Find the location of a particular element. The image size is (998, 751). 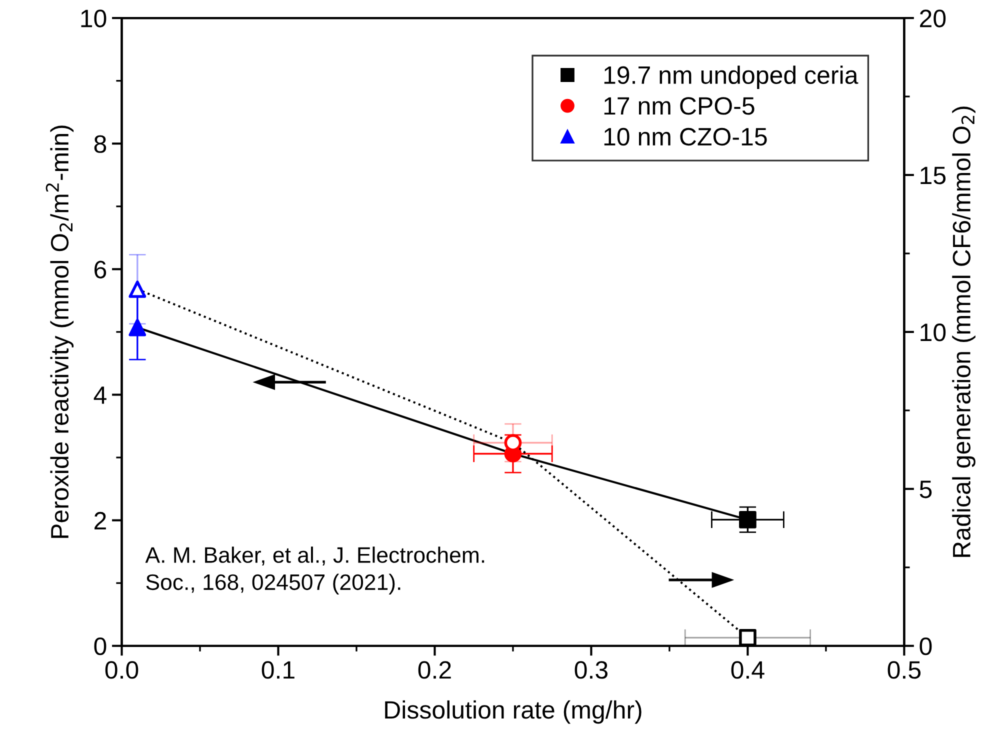

y-tick-label: 4 is located at coordinates (100, 395).